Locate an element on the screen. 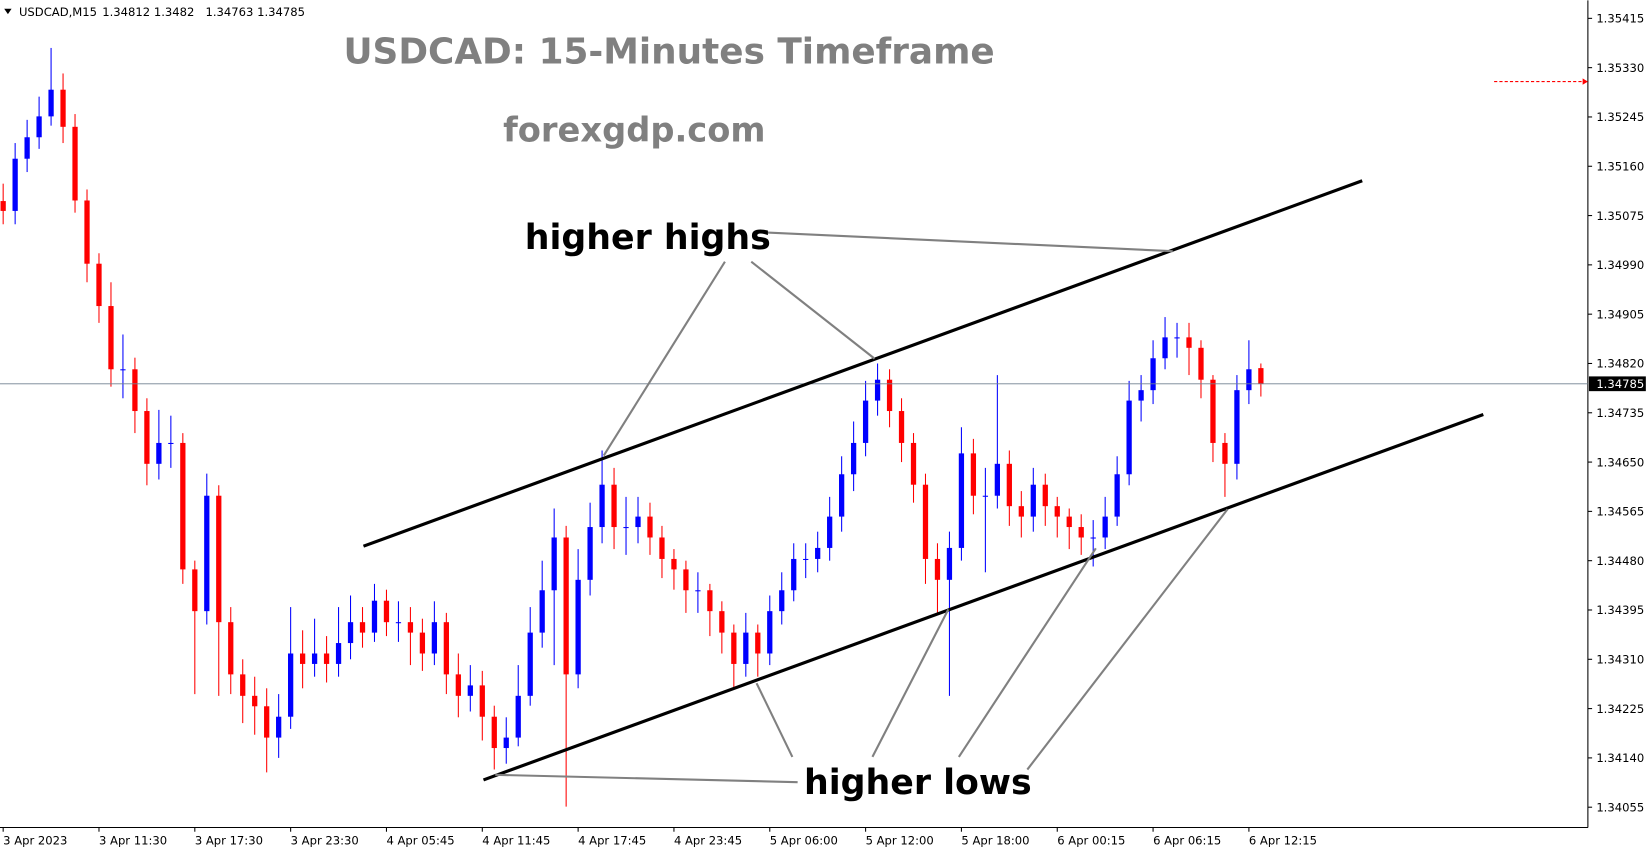 This screenshot has width=1649, height=850. x-tick-label: 5 Apr 18:00 is located at coordinates (995, 840).